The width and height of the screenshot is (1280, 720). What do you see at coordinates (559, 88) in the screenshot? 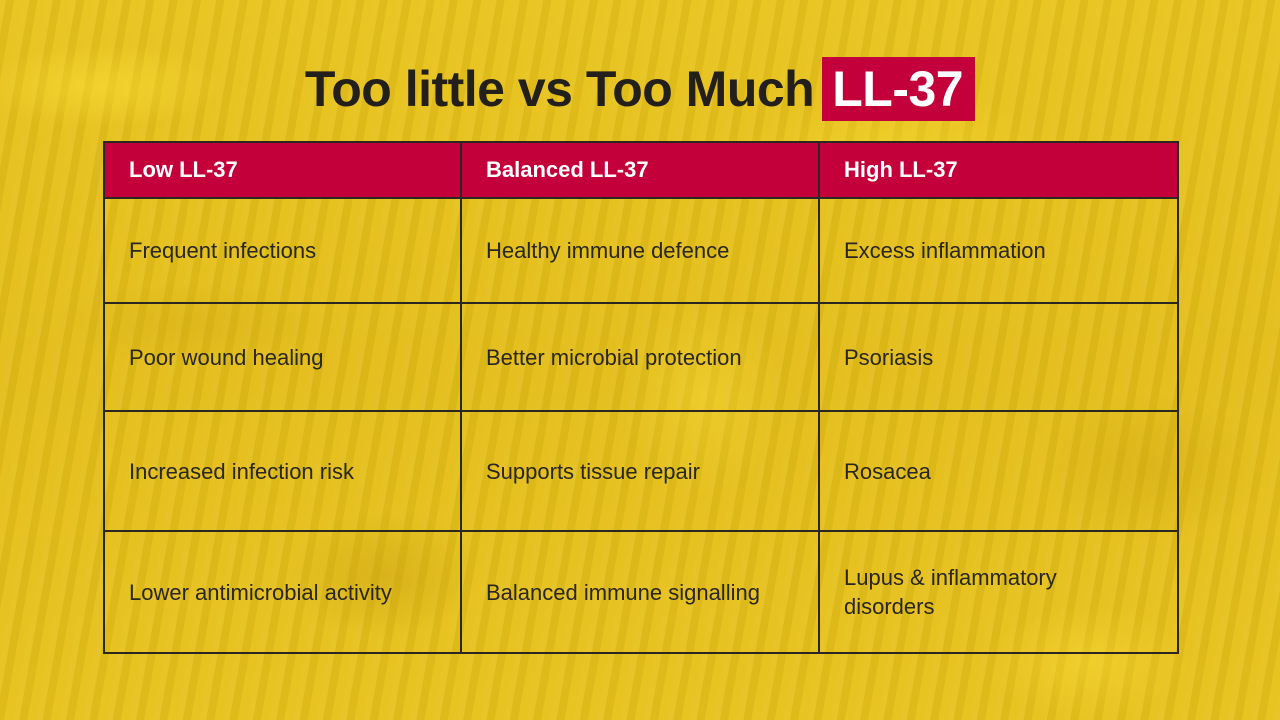
I see `title-main-text: Too little vs Too Much` at bounding box center [559, 88].